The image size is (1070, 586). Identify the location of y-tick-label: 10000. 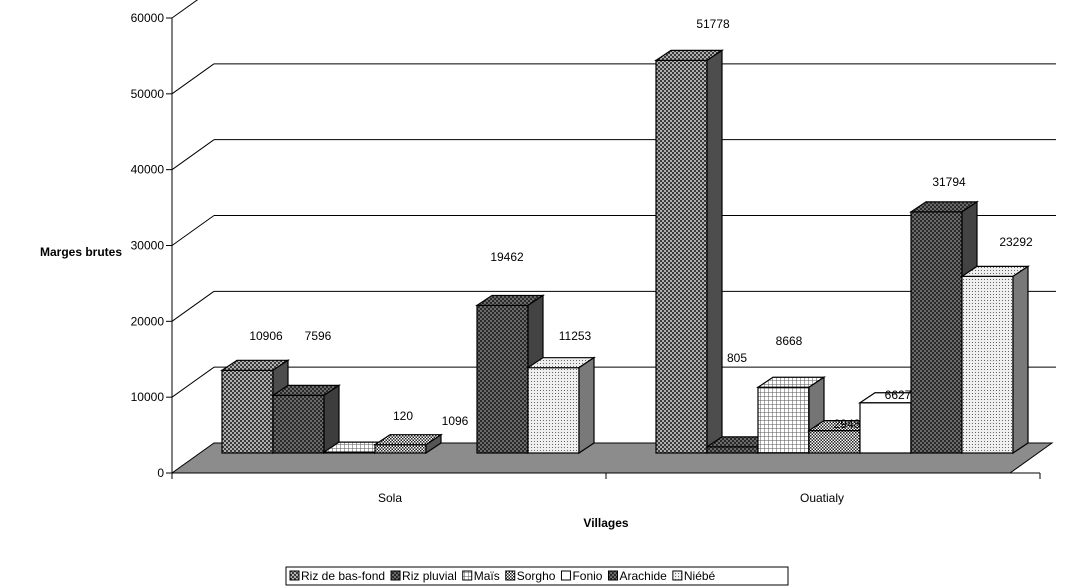
(148, 397).